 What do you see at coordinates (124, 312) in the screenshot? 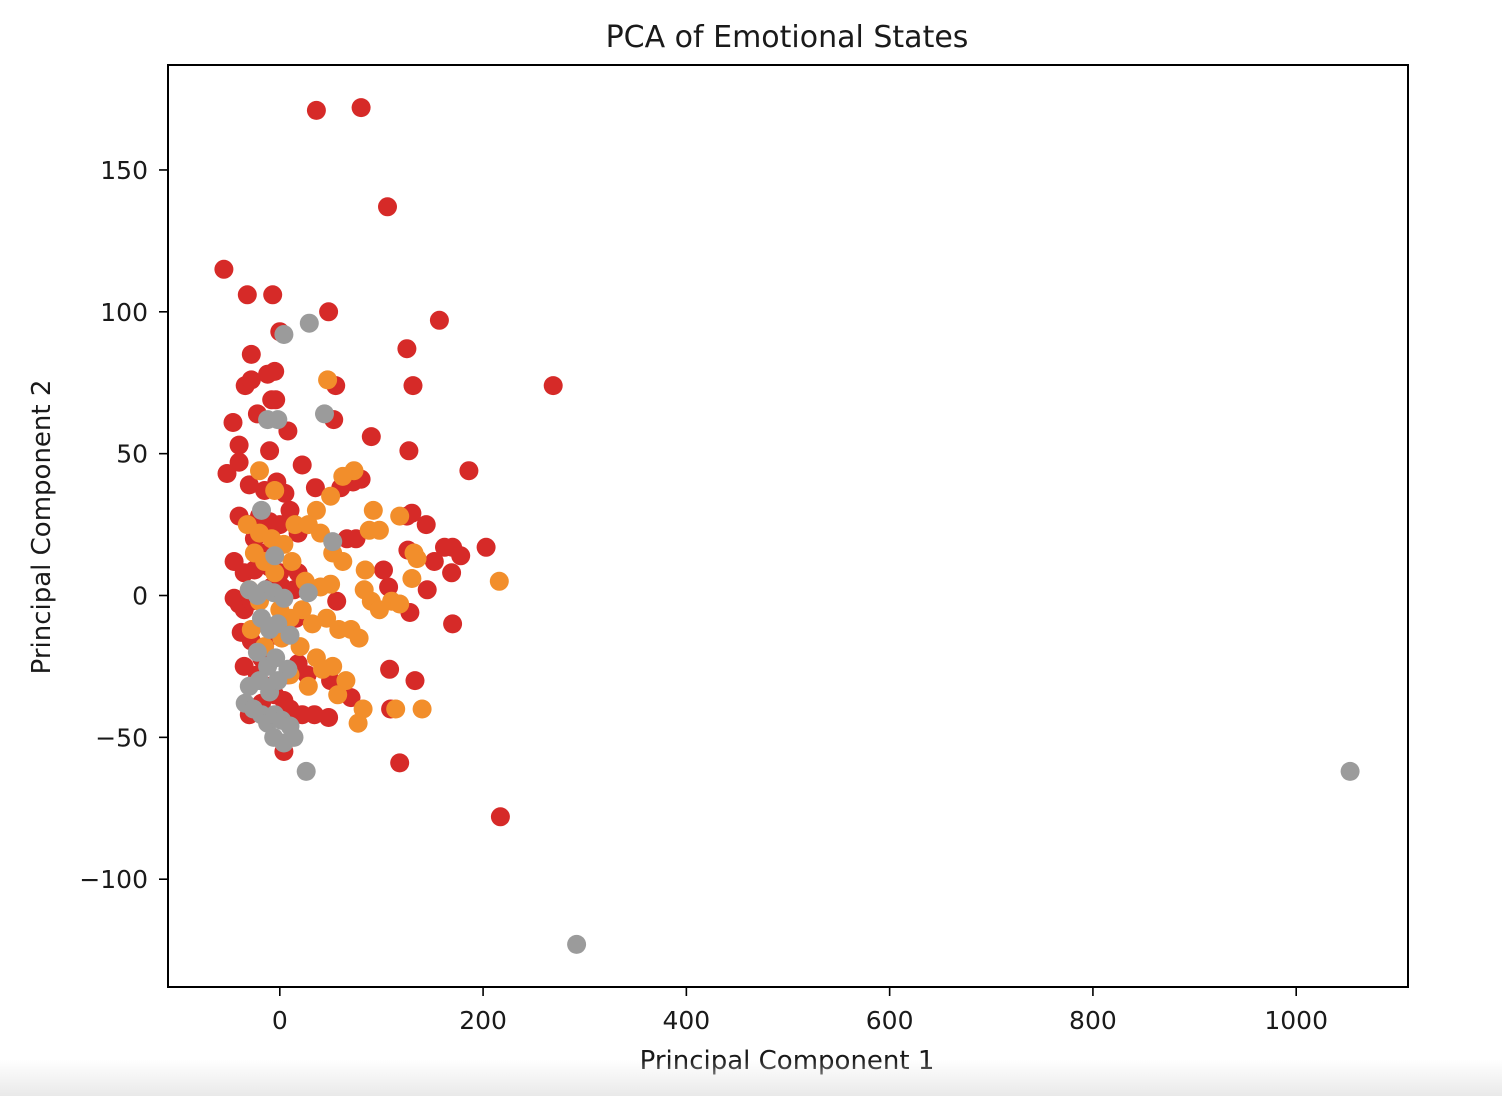
I see `y-tick-label: 100` at bounding box center [124, 312].